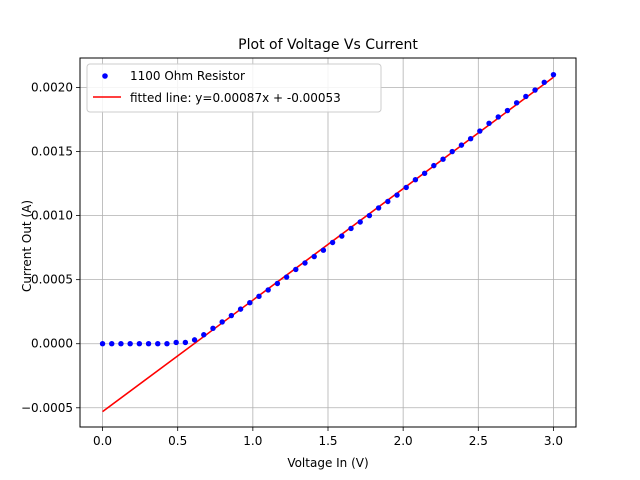  Describe the element at coordinates (328, 45) in the screenshot. I see `chart-title: Plot of Voltage Vs Current` at that location.